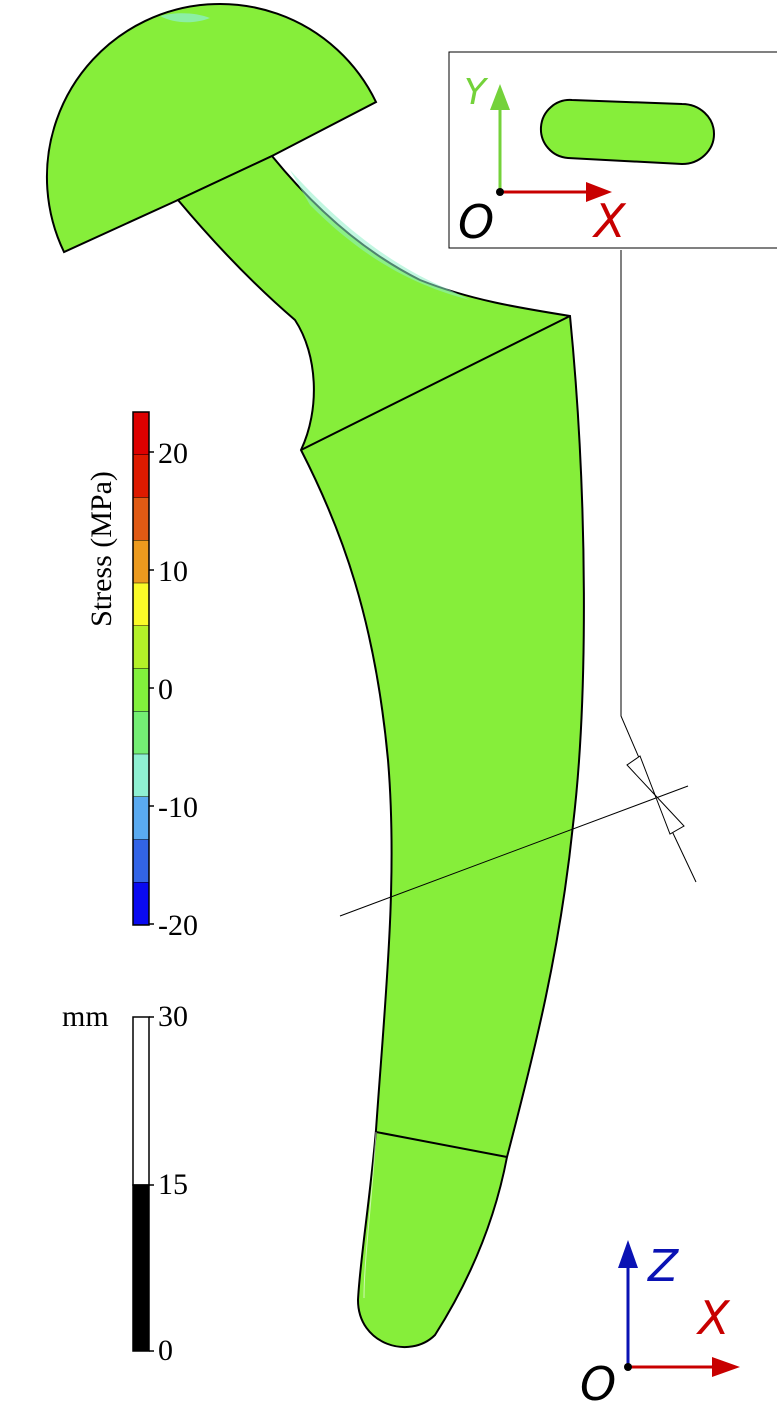 The height and width of the screenshot is (1405, 777). I want to click on view-arrow-upper, so click(641, 775).